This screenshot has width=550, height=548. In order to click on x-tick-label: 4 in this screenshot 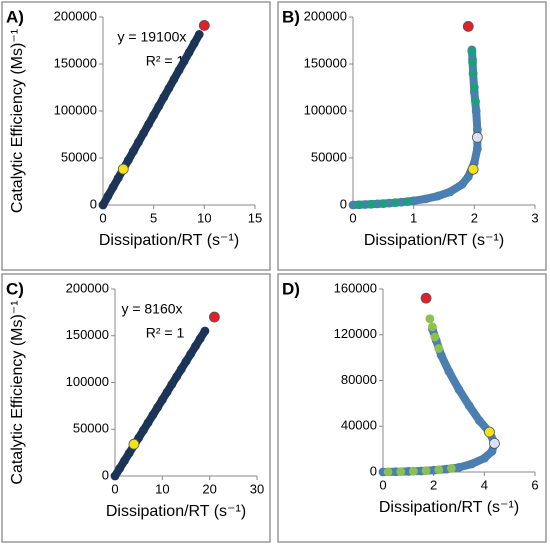, I will do `click(484, 484)`.